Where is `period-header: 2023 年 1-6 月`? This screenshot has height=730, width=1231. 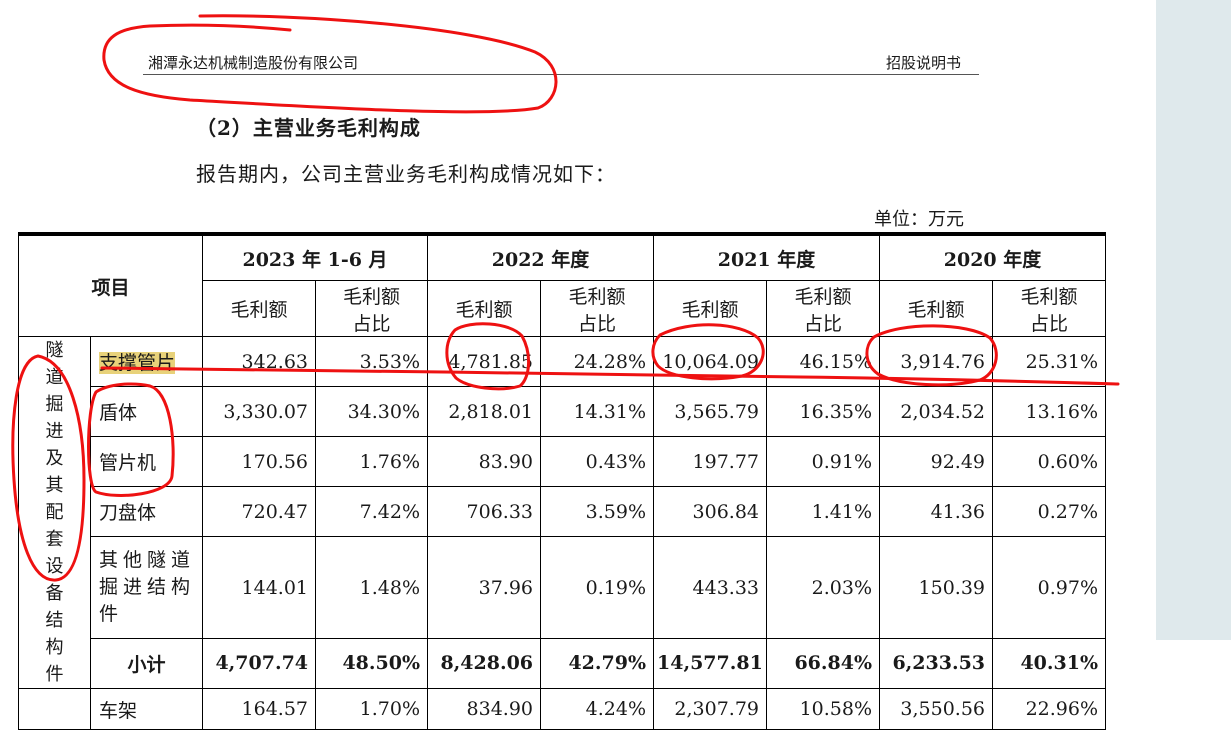
period-header: 2023 年 1-6 月 is located at coordinates (315, 257).